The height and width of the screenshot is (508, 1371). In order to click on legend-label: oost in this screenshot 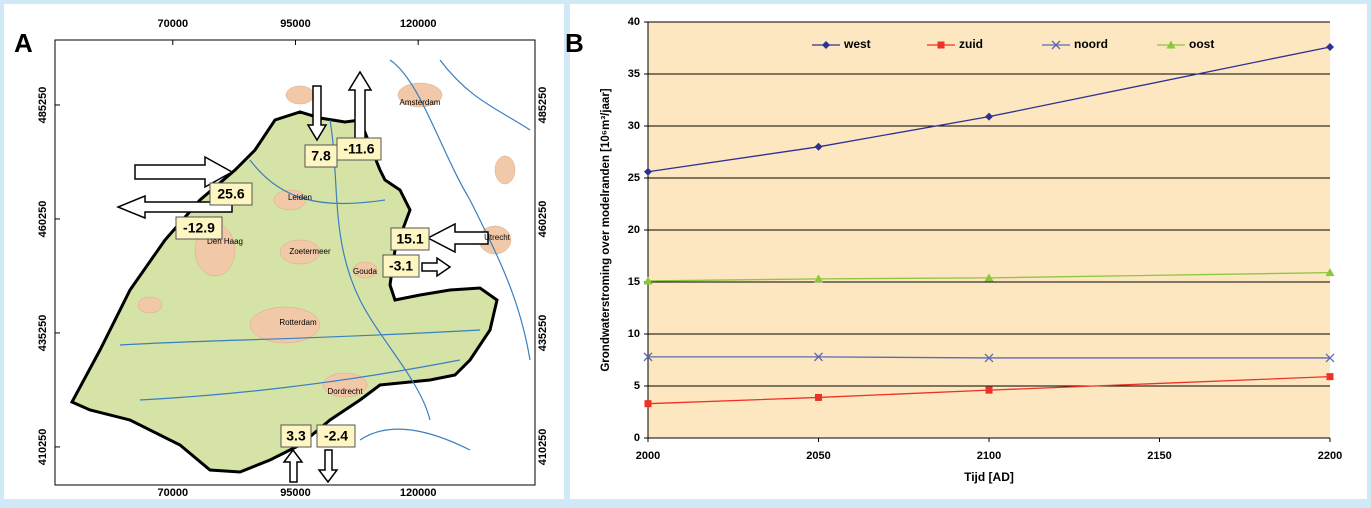, I will do `click(1201, 44)`.